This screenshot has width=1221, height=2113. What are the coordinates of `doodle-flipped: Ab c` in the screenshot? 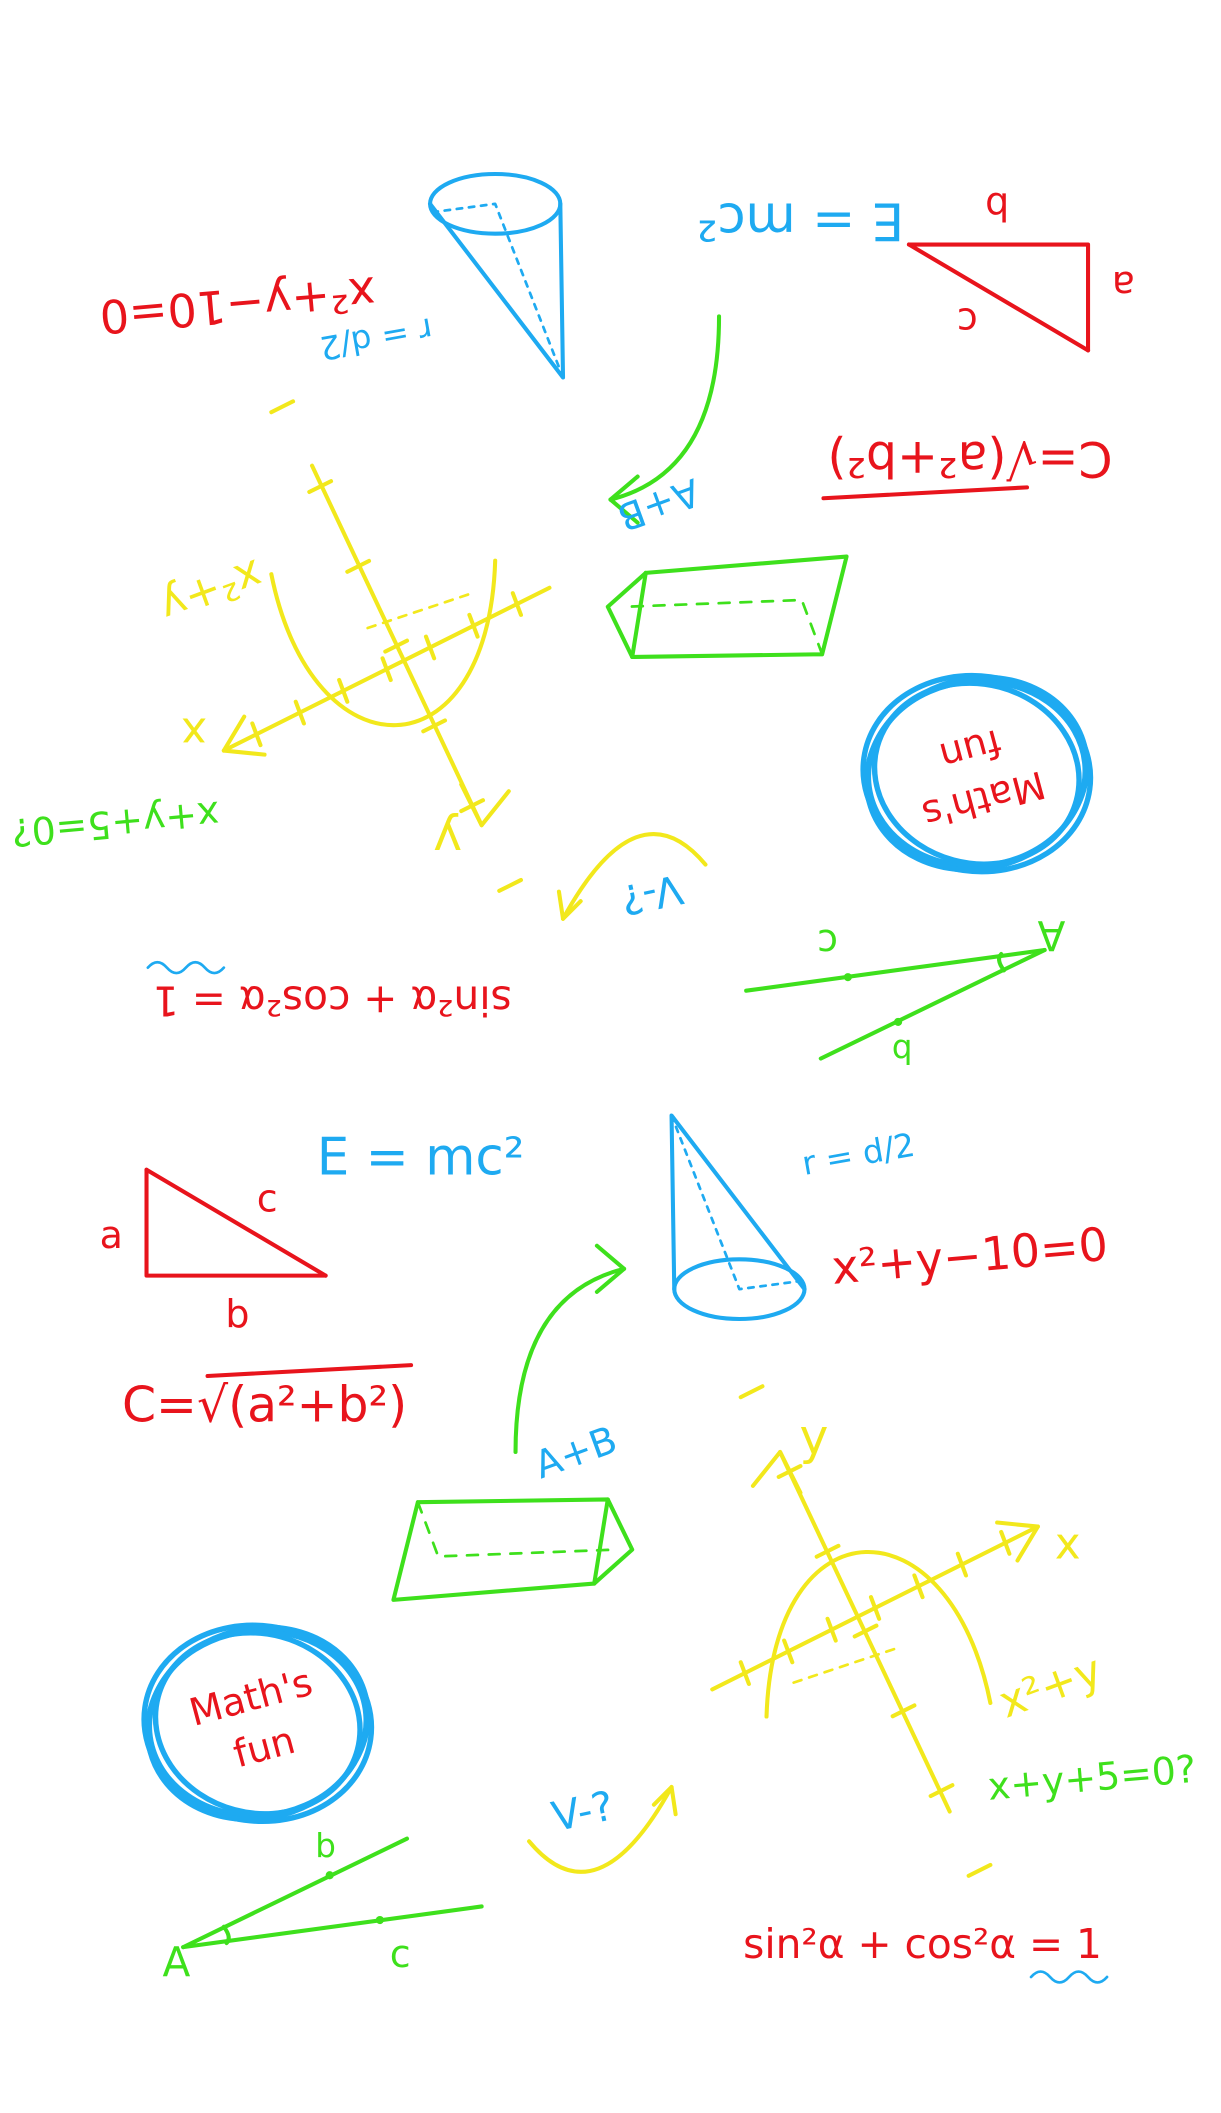 It's located at (904, 990).